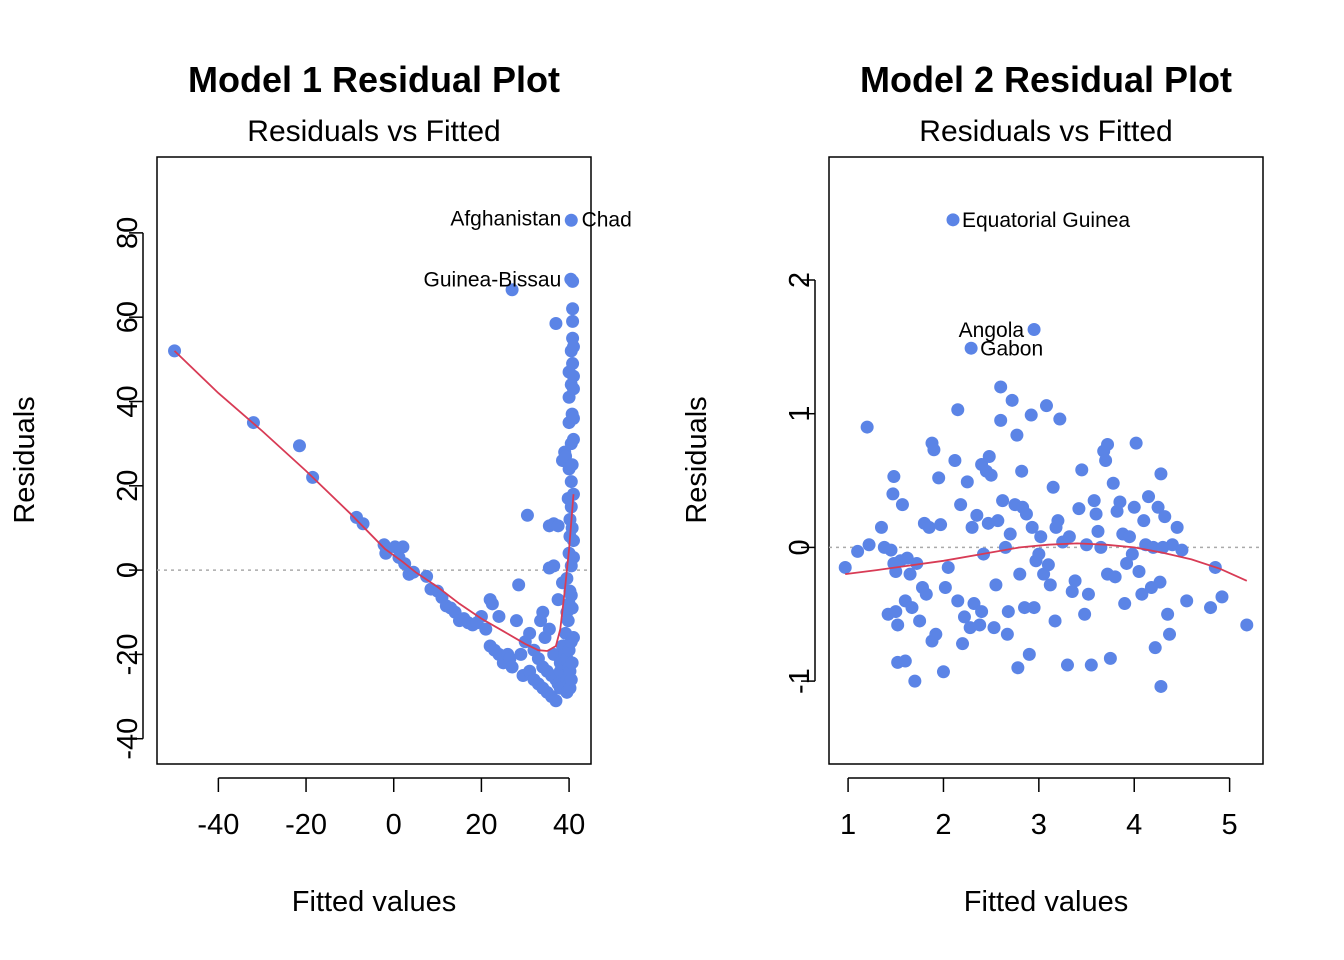 This screenshot has height=960, width=1344. I want to click on panel-2-subtitle: Residuals vs Fitted, so click(1045, 131).